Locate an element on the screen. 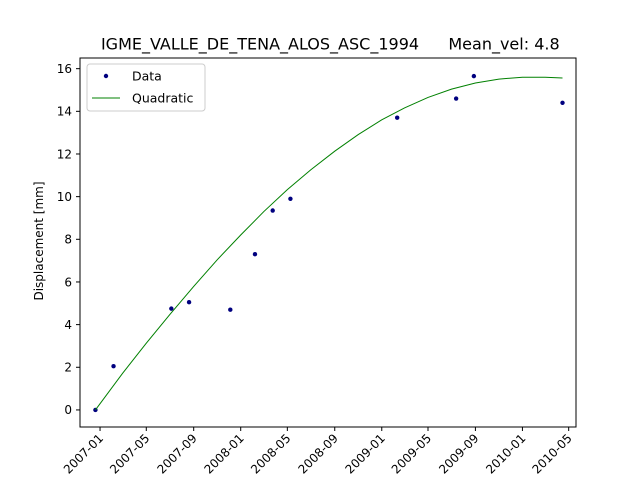 This screenshot has width=640, height=480. y-tick-label: 8 is located at coordinates (68, 240).